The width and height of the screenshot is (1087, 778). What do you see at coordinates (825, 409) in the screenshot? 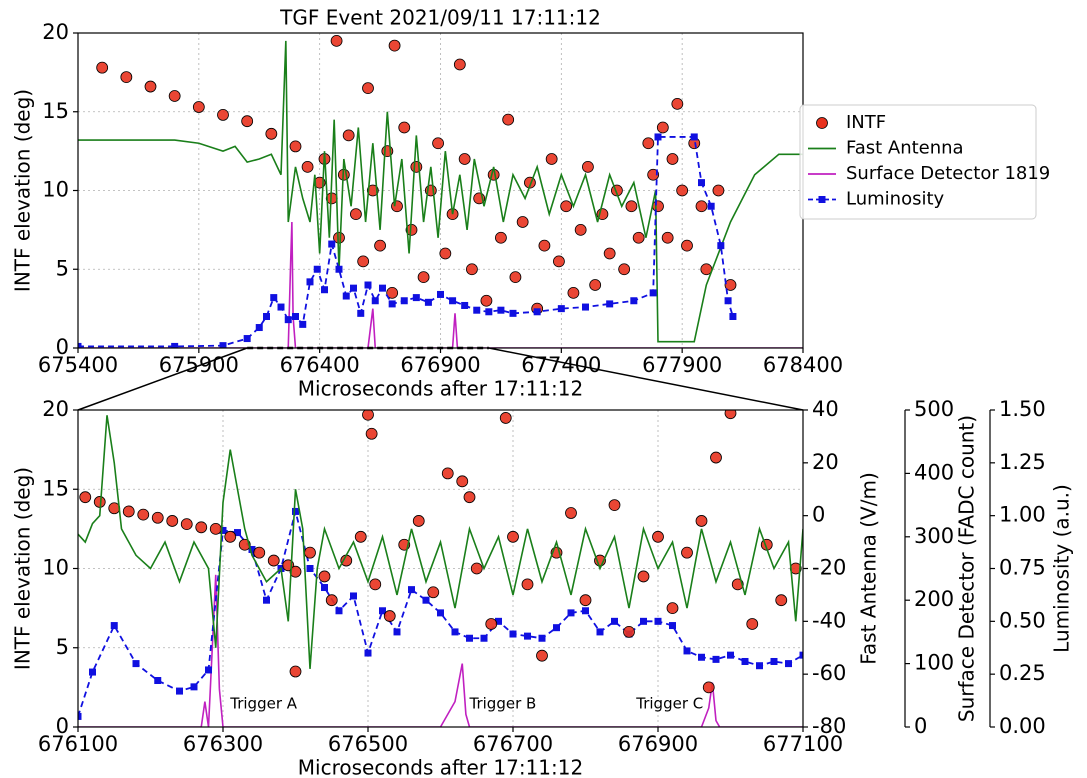
I see `y2-tick-label: 40` at bounding box center [825, 409].